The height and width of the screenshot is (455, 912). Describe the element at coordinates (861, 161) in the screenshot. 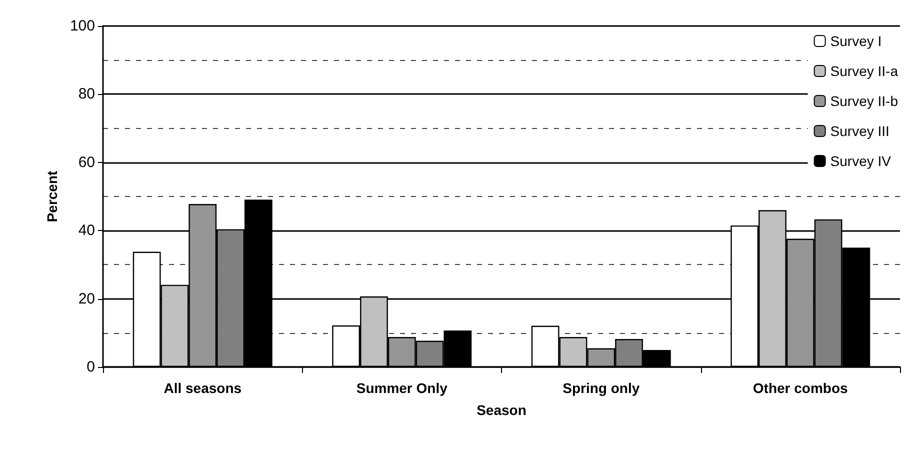

I see `legend-label: Survey IV` at that location.